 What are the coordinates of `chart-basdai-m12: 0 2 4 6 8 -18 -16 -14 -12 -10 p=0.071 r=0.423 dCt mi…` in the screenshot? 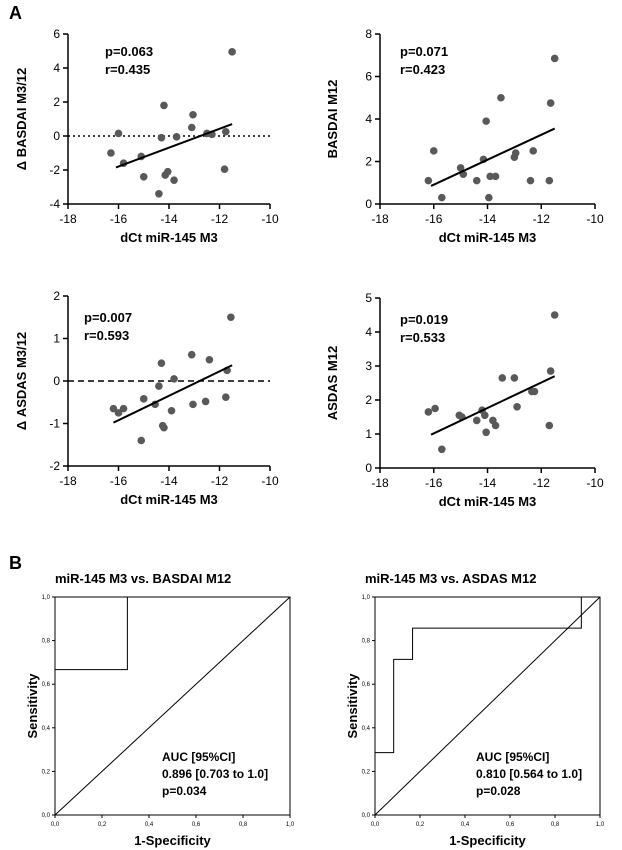 It's located at (464, 136).